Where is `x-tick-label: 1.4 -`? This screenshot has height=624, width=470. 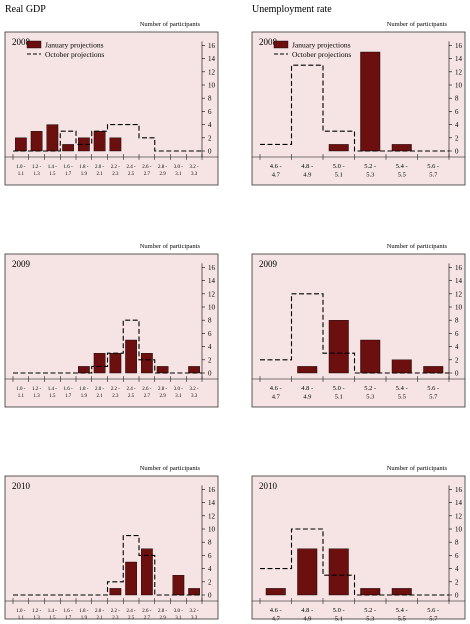
x-tick-label: 1.4 - is located at coordinates (53, 167).